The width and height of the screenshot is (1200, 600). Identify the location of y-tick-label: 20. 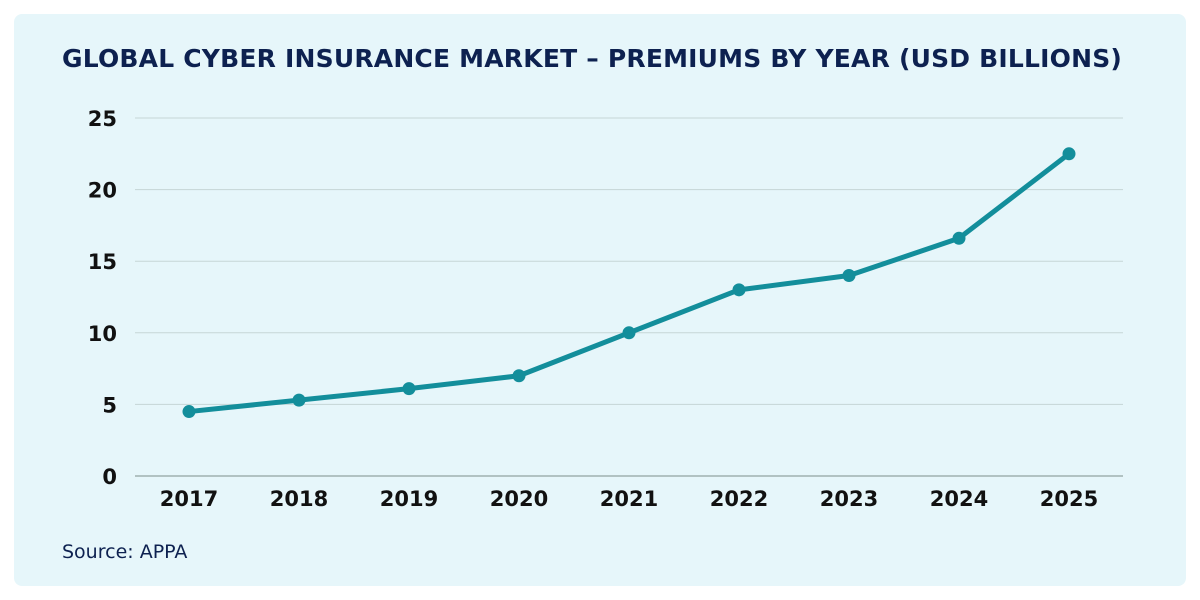
(102, 191).